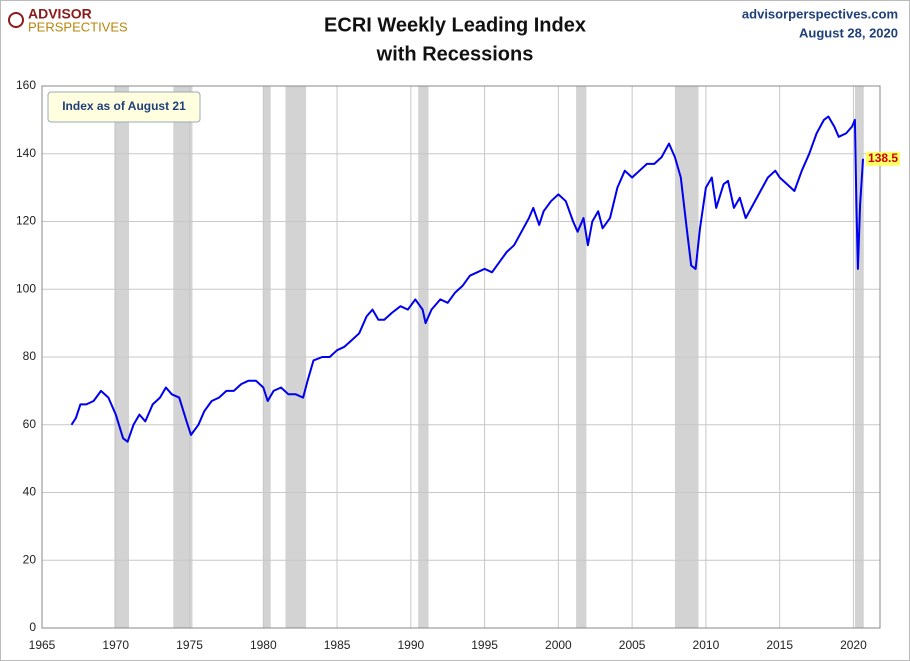  What do you see at coordinates (30, 356) in the screenshot?
I see `y-tick-label: 80` at bounding box center [30, 356].